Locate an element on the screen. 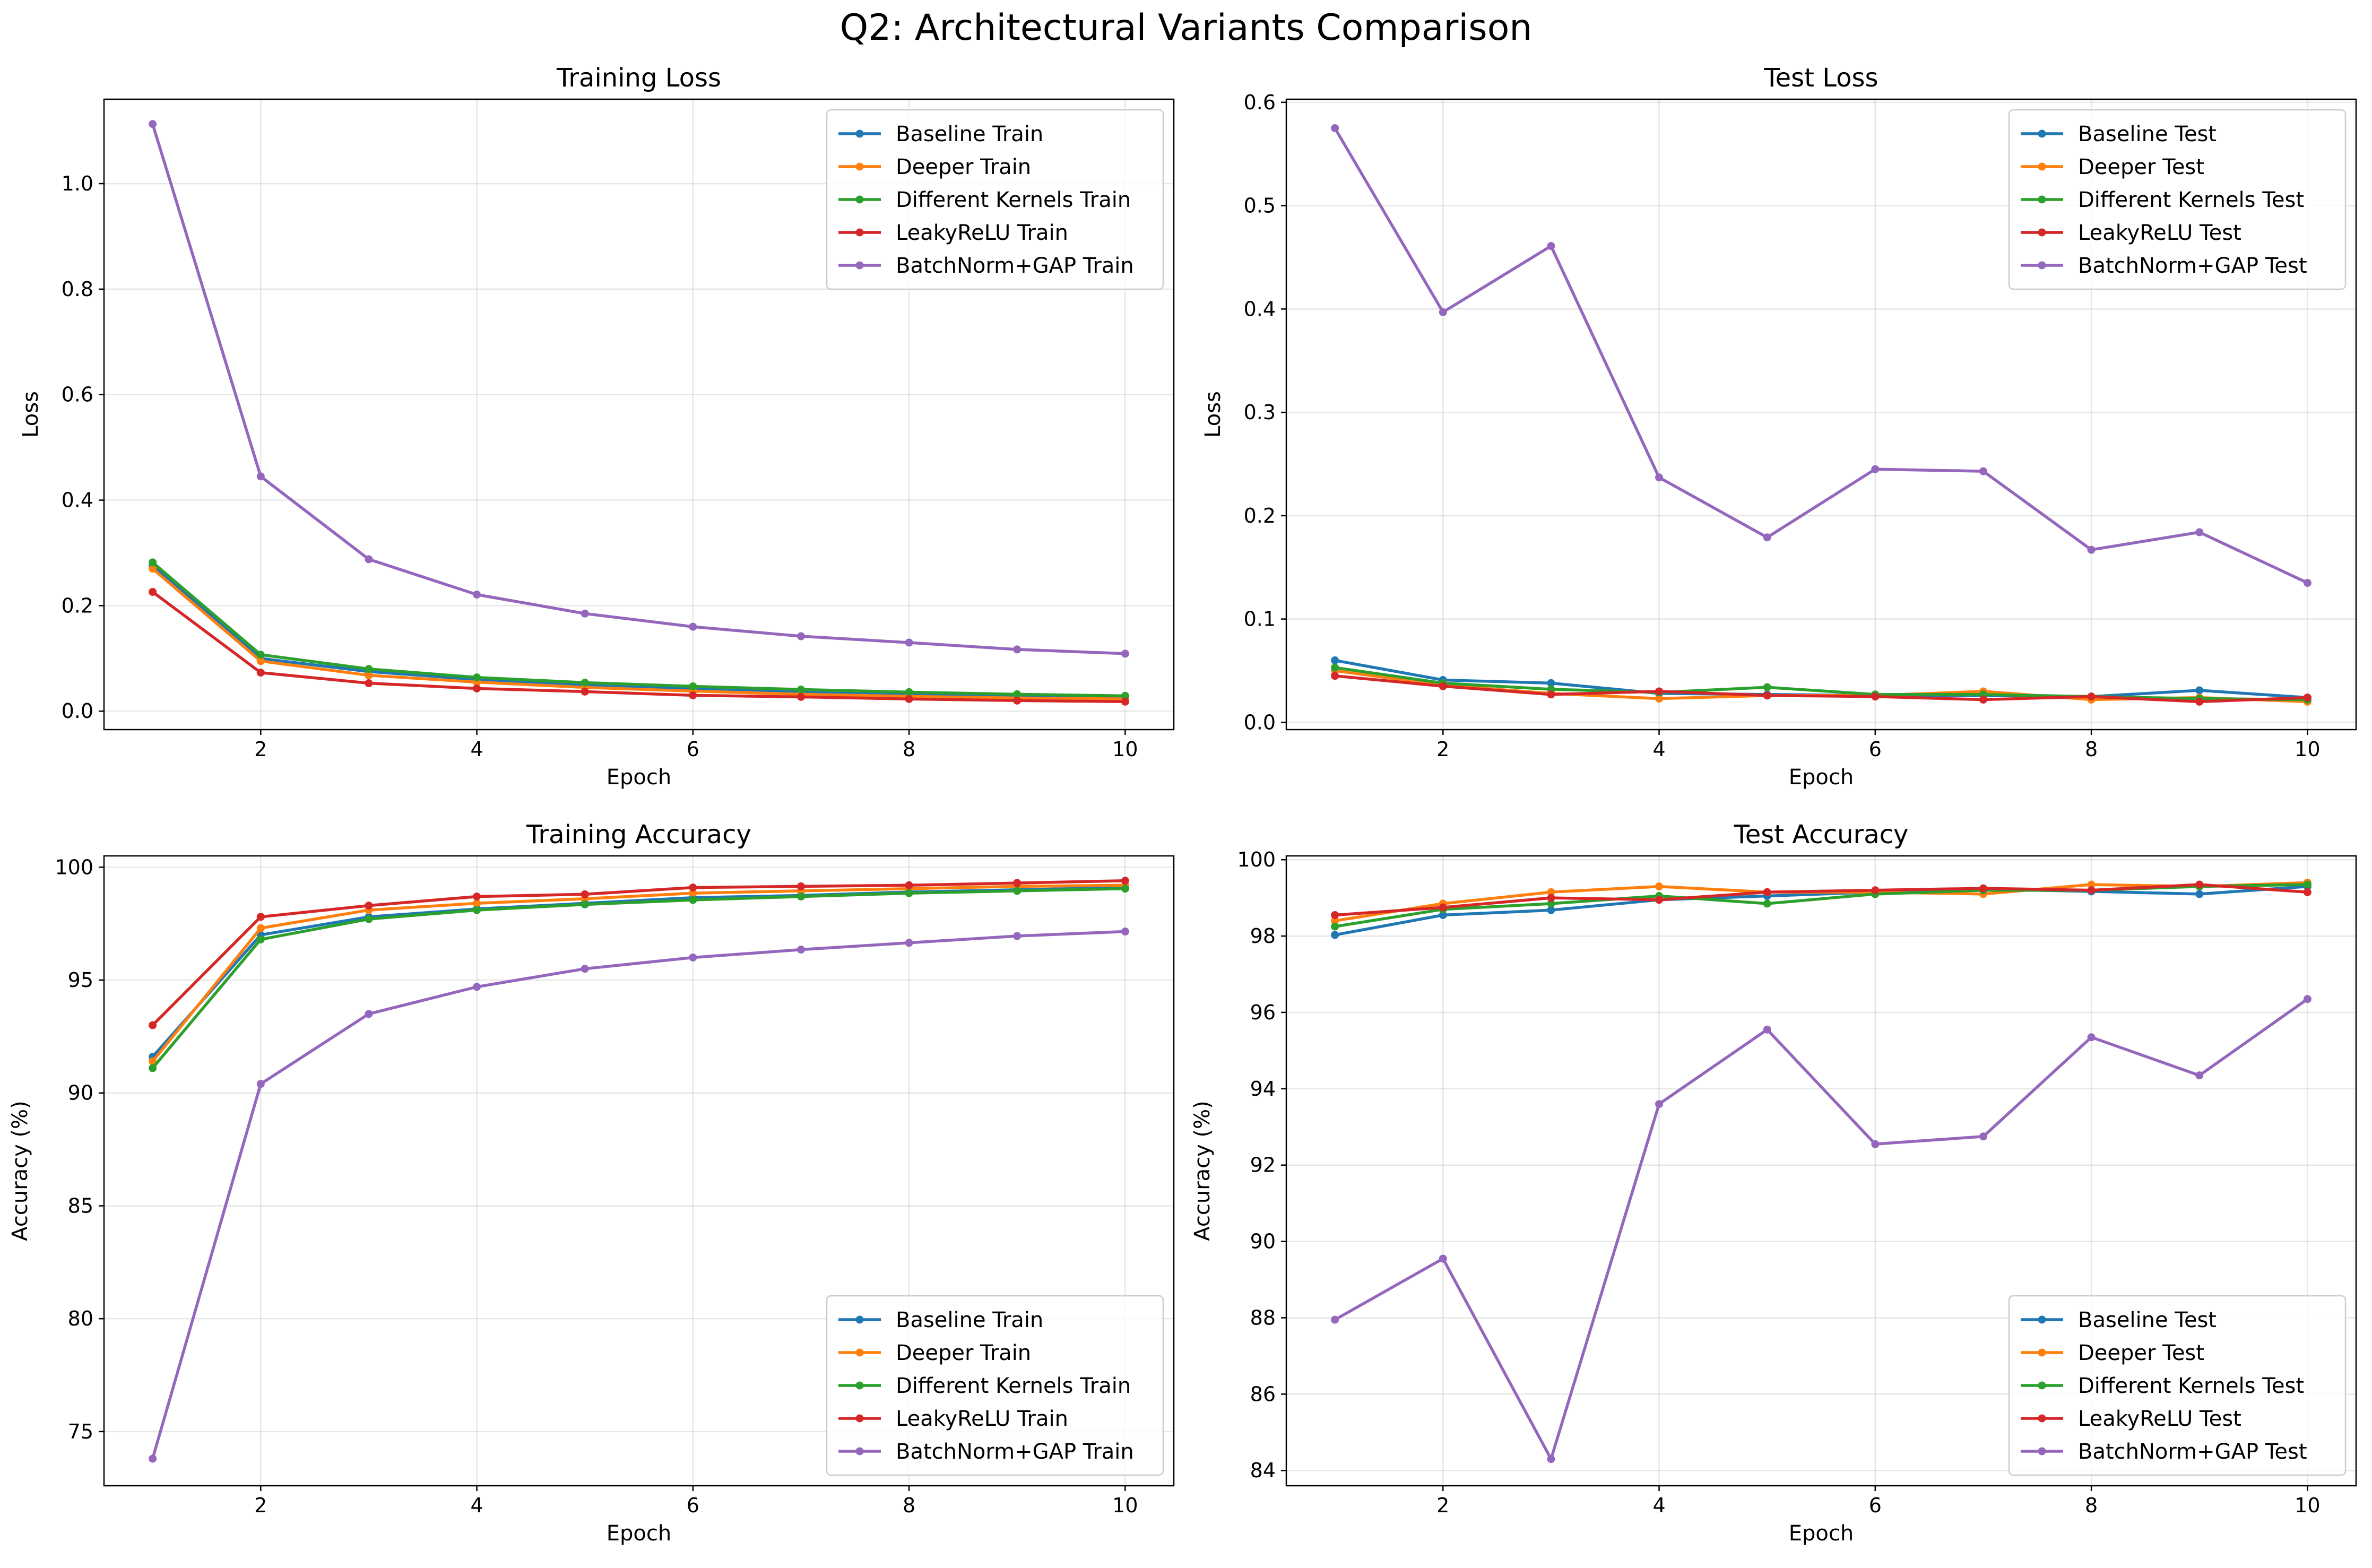 The width and height of the screenshot is (2372, 1568). y-tick-label: 85 is located at coordinates (80, 1205).